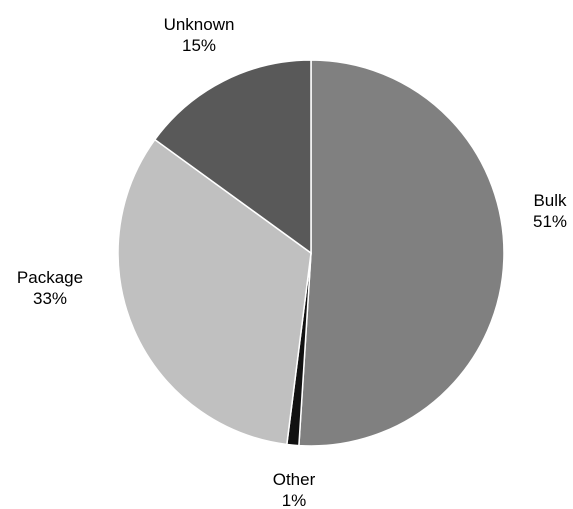 The width and height of the screenshot is (573, 509). Describe the element at coordinates (550, 200) in the screenshot. I see `slice-name-bulk: Bulk` at that location.